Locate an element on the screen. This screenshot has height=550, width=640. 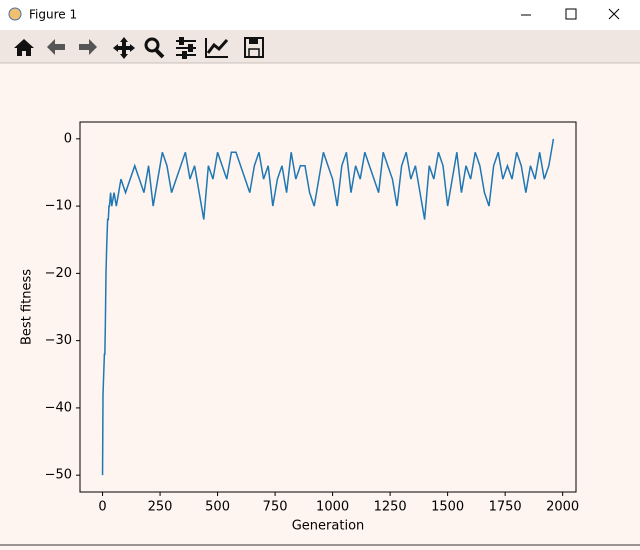
app-icon is located at coordinates (15, 14).